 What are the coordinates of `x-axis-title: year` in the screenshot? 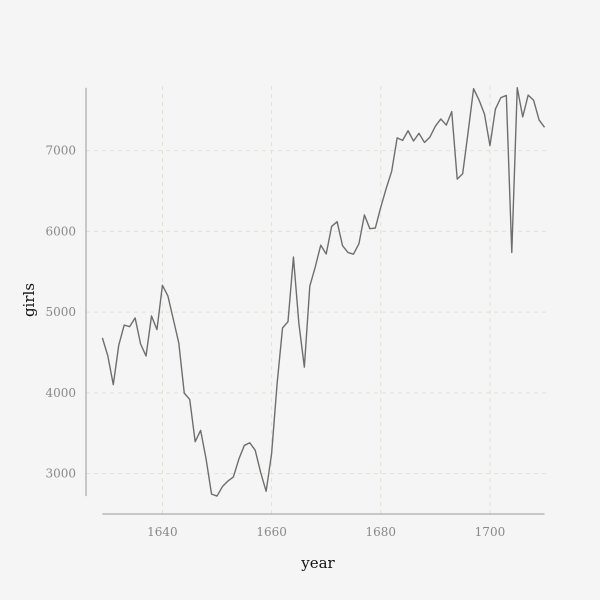 It's located at (317, 563).